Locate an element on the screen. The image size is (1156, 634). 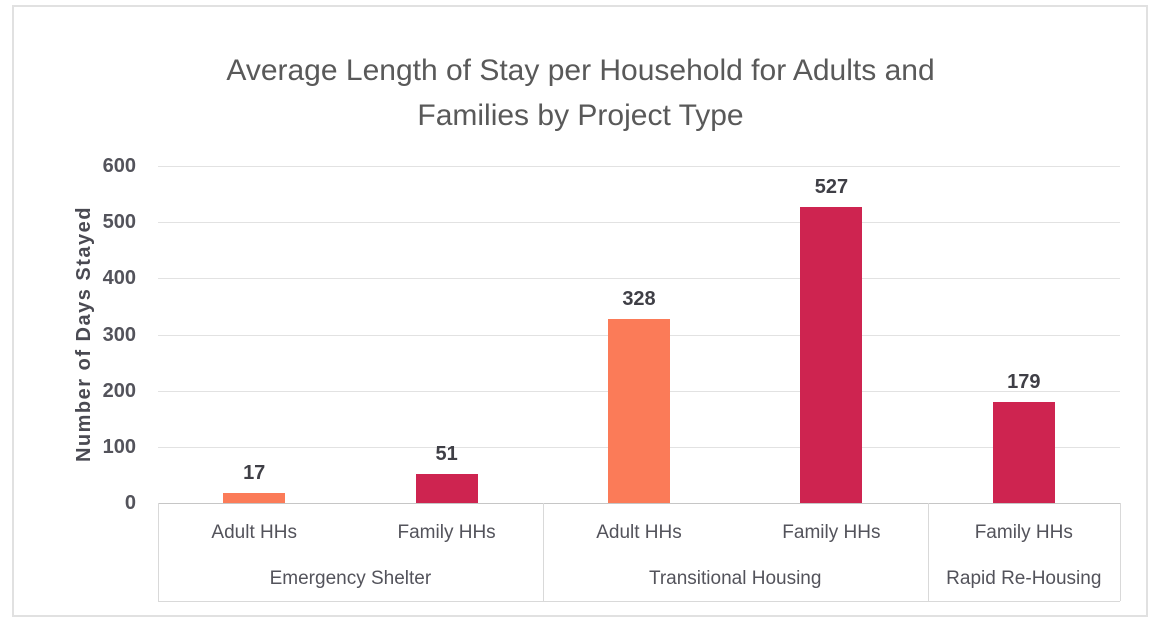
bar-value-label: 51 is located at coordinates (446, 454).